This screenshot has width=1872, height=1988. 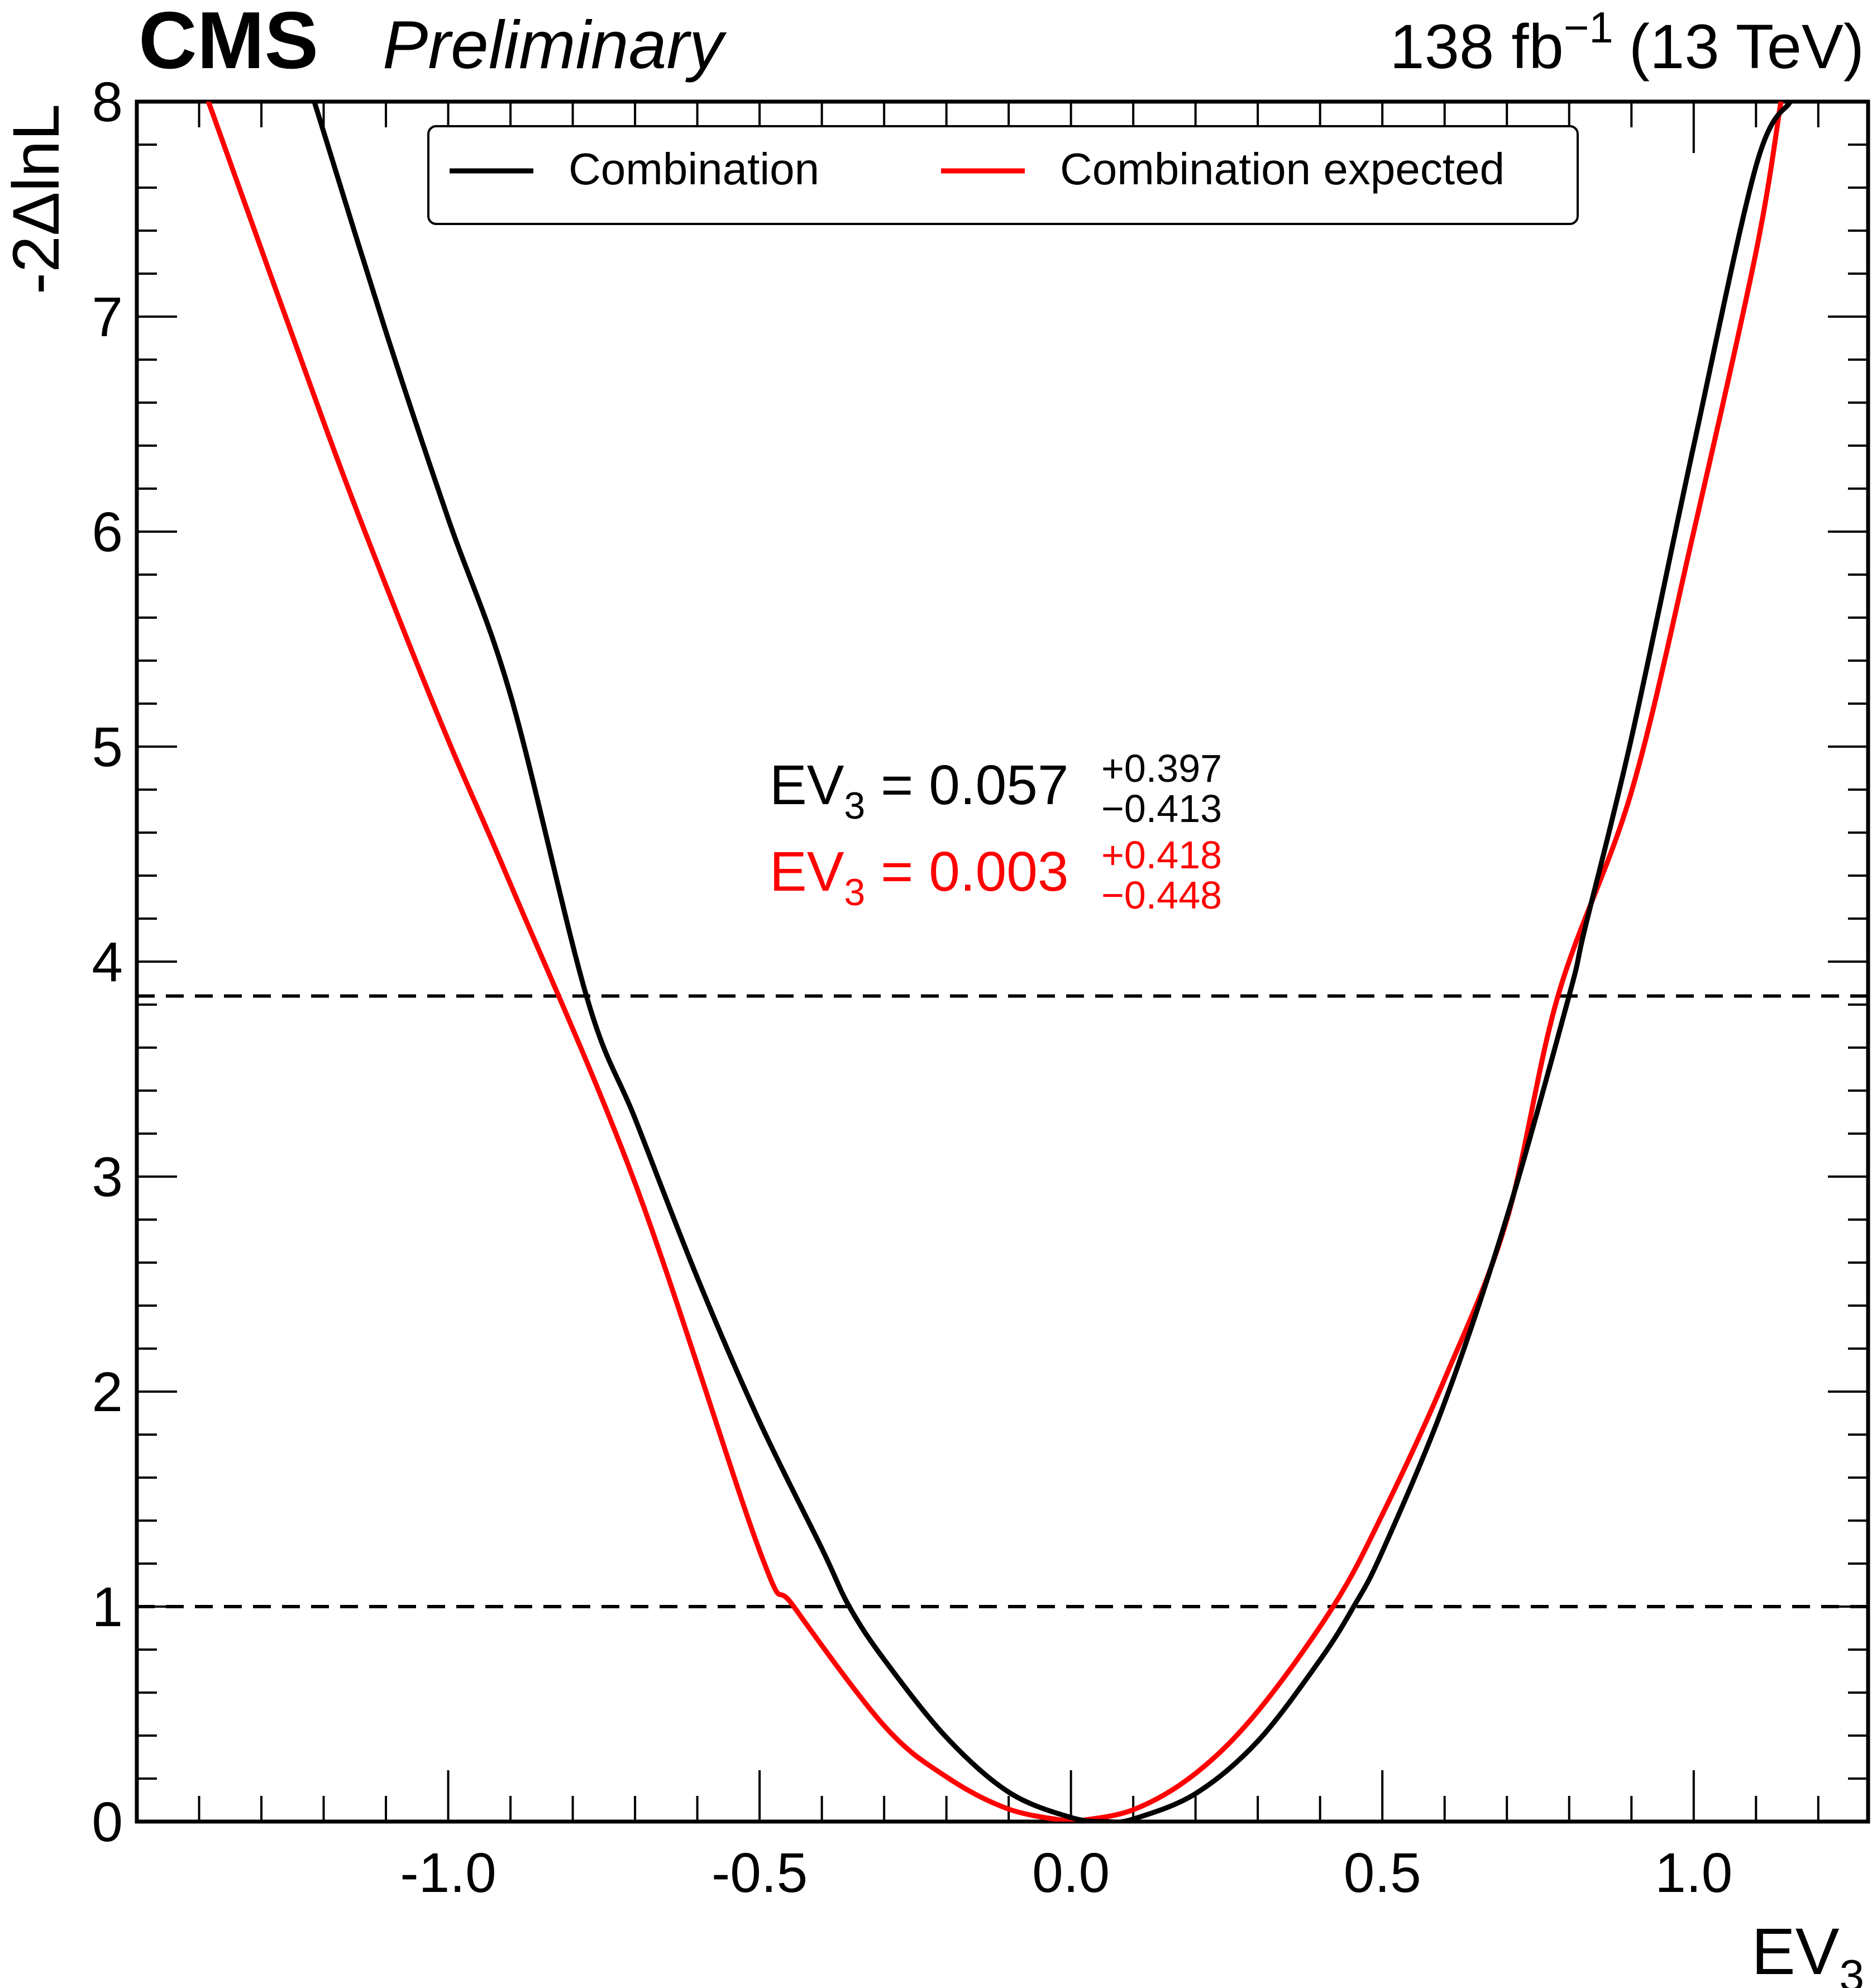 I want to click on experiment-label: CMS, so click(x=229, y=42).